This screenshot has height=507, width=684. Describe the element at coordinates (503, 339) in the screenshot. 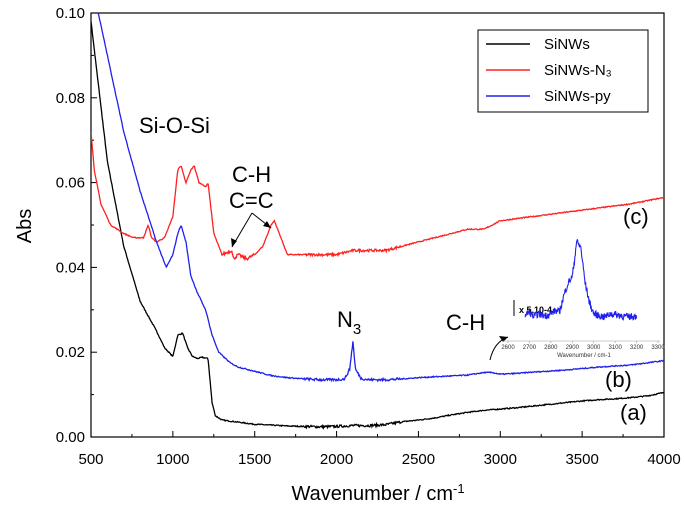

I see `arrow-ch-inset-head` at that location.